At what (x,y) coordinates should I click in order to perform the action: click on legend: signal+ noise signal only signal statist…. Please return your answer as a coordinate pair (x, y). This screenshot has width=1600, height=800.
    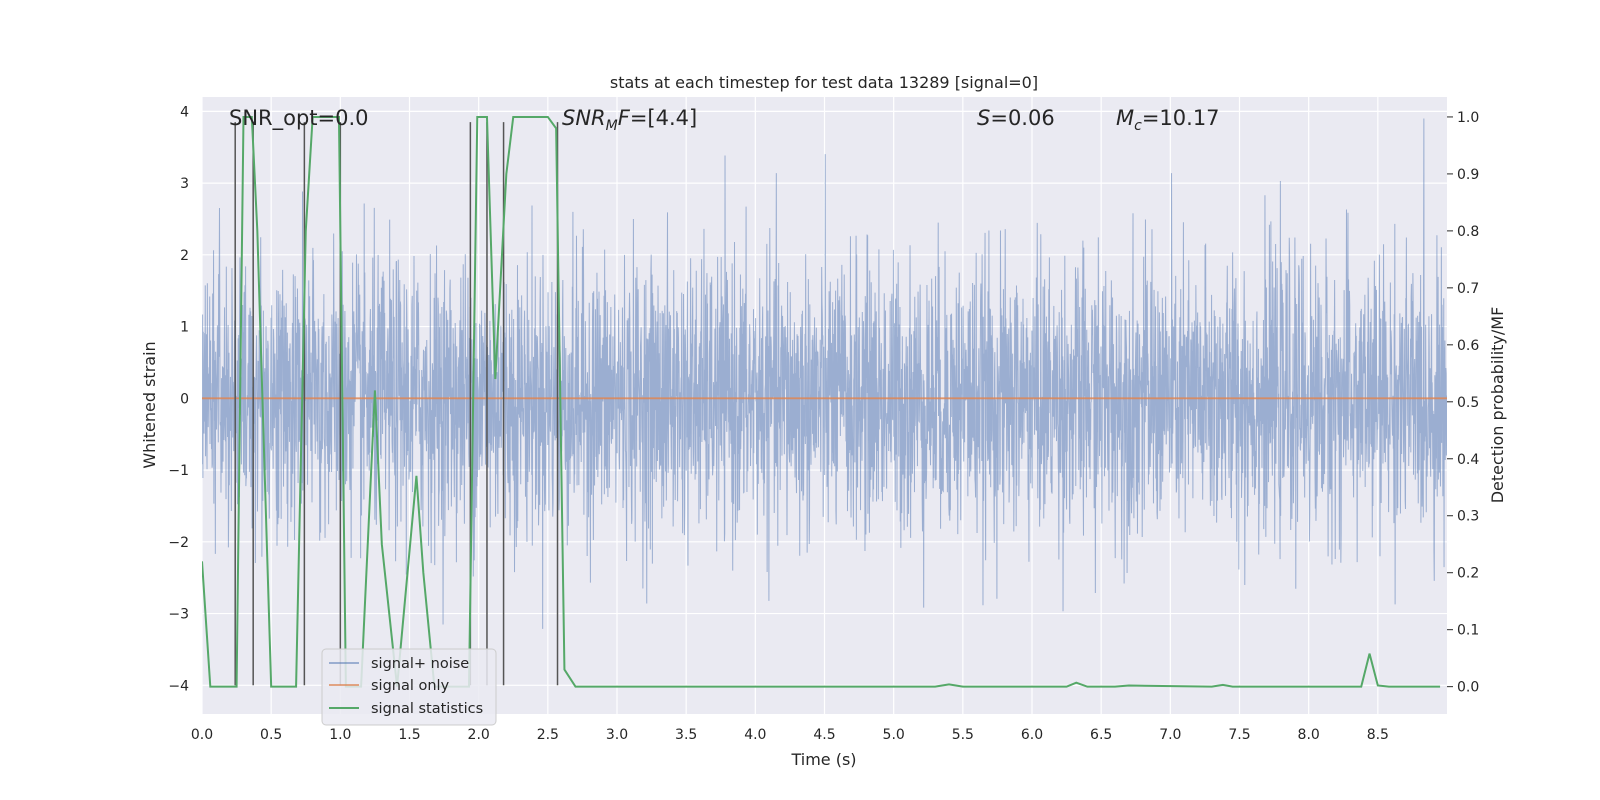
    Looking at the image, I should click on (409, 687).